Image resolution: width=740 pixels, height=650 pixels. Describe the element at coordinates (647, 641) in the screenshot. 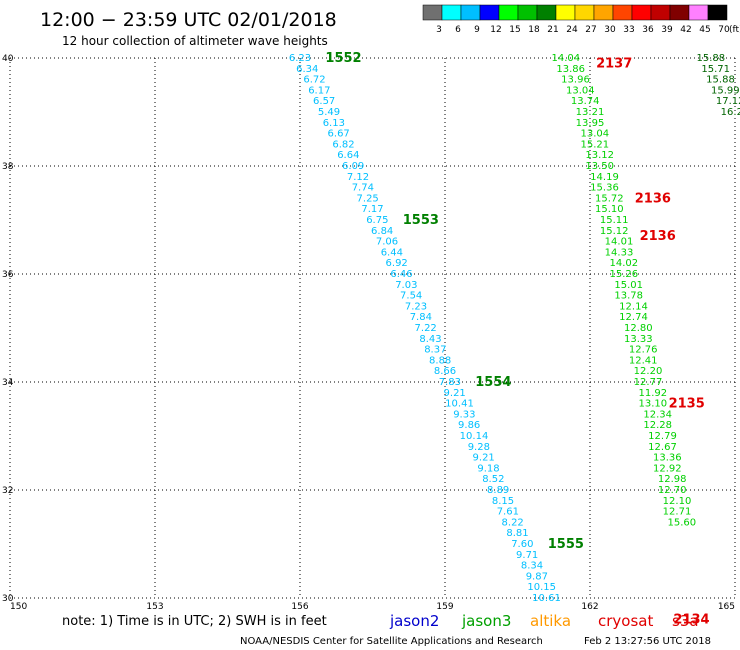

I see `footer-timestamp: Feb 2 13:27:56 UTC 2018` at that location.